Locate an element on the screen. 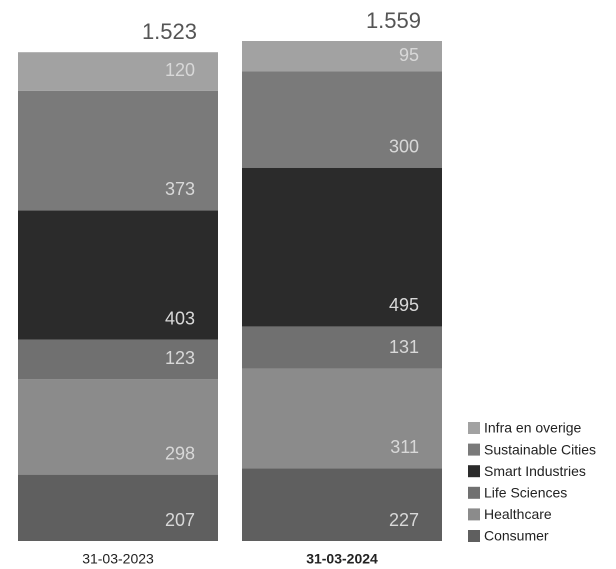 The width and height of the screenshot is (616, 569). x-tick-label: 31-03-2024 is located at coordinates (342, 559).